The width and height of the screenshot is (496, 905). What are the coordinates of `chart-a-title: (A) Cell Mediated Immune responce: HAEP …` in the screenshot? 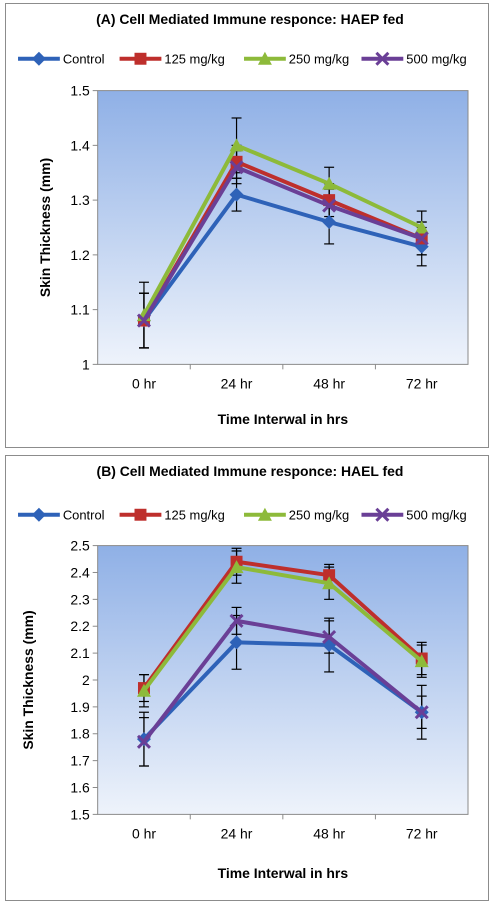 It's located at (250, 19).